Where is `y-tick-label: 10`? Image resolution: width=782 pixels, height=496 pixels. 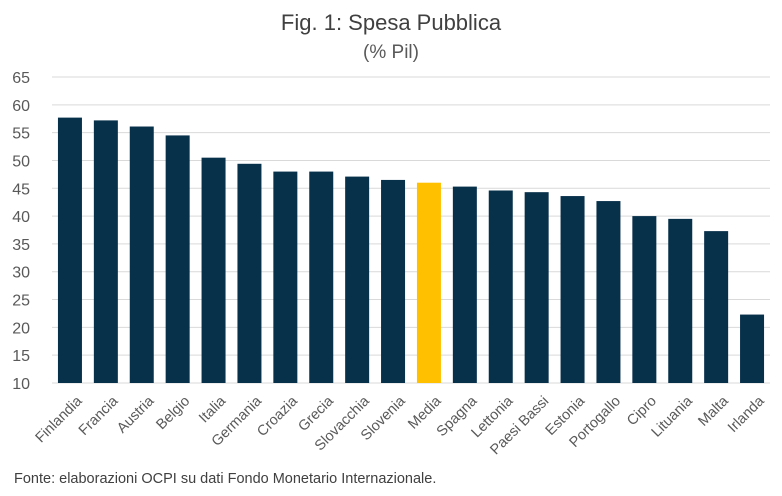
y-tick-label: 10 is located at coordinates (21, 384).